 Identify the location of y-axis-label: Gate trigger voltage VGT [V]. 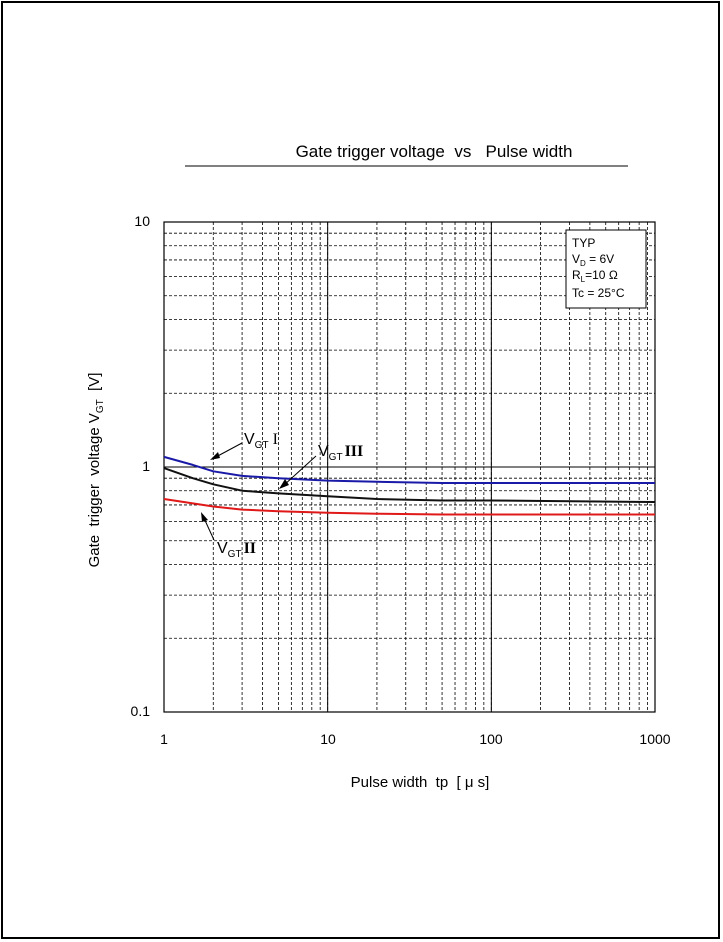
(96, 470).